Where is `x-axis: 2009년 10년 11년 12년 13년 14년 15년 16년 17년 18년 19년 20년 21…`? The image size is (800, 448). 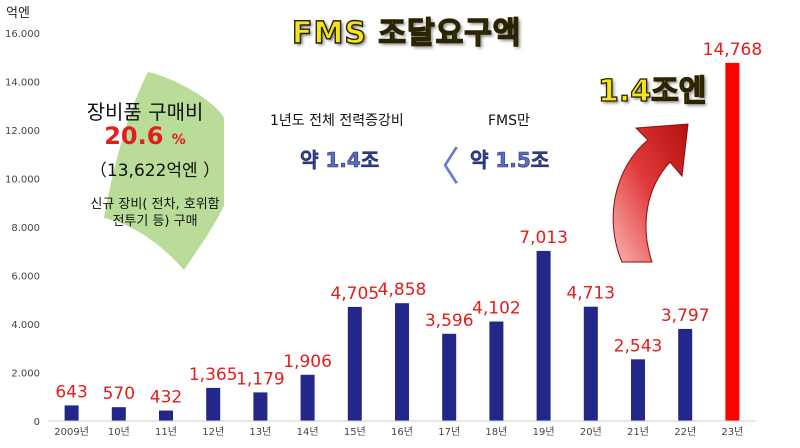
x-axis: 2009년 10년 11년 12년 13년 14년 15년 16년 17년 18년 19년 20년 21… is located at coordinates (402, 429).